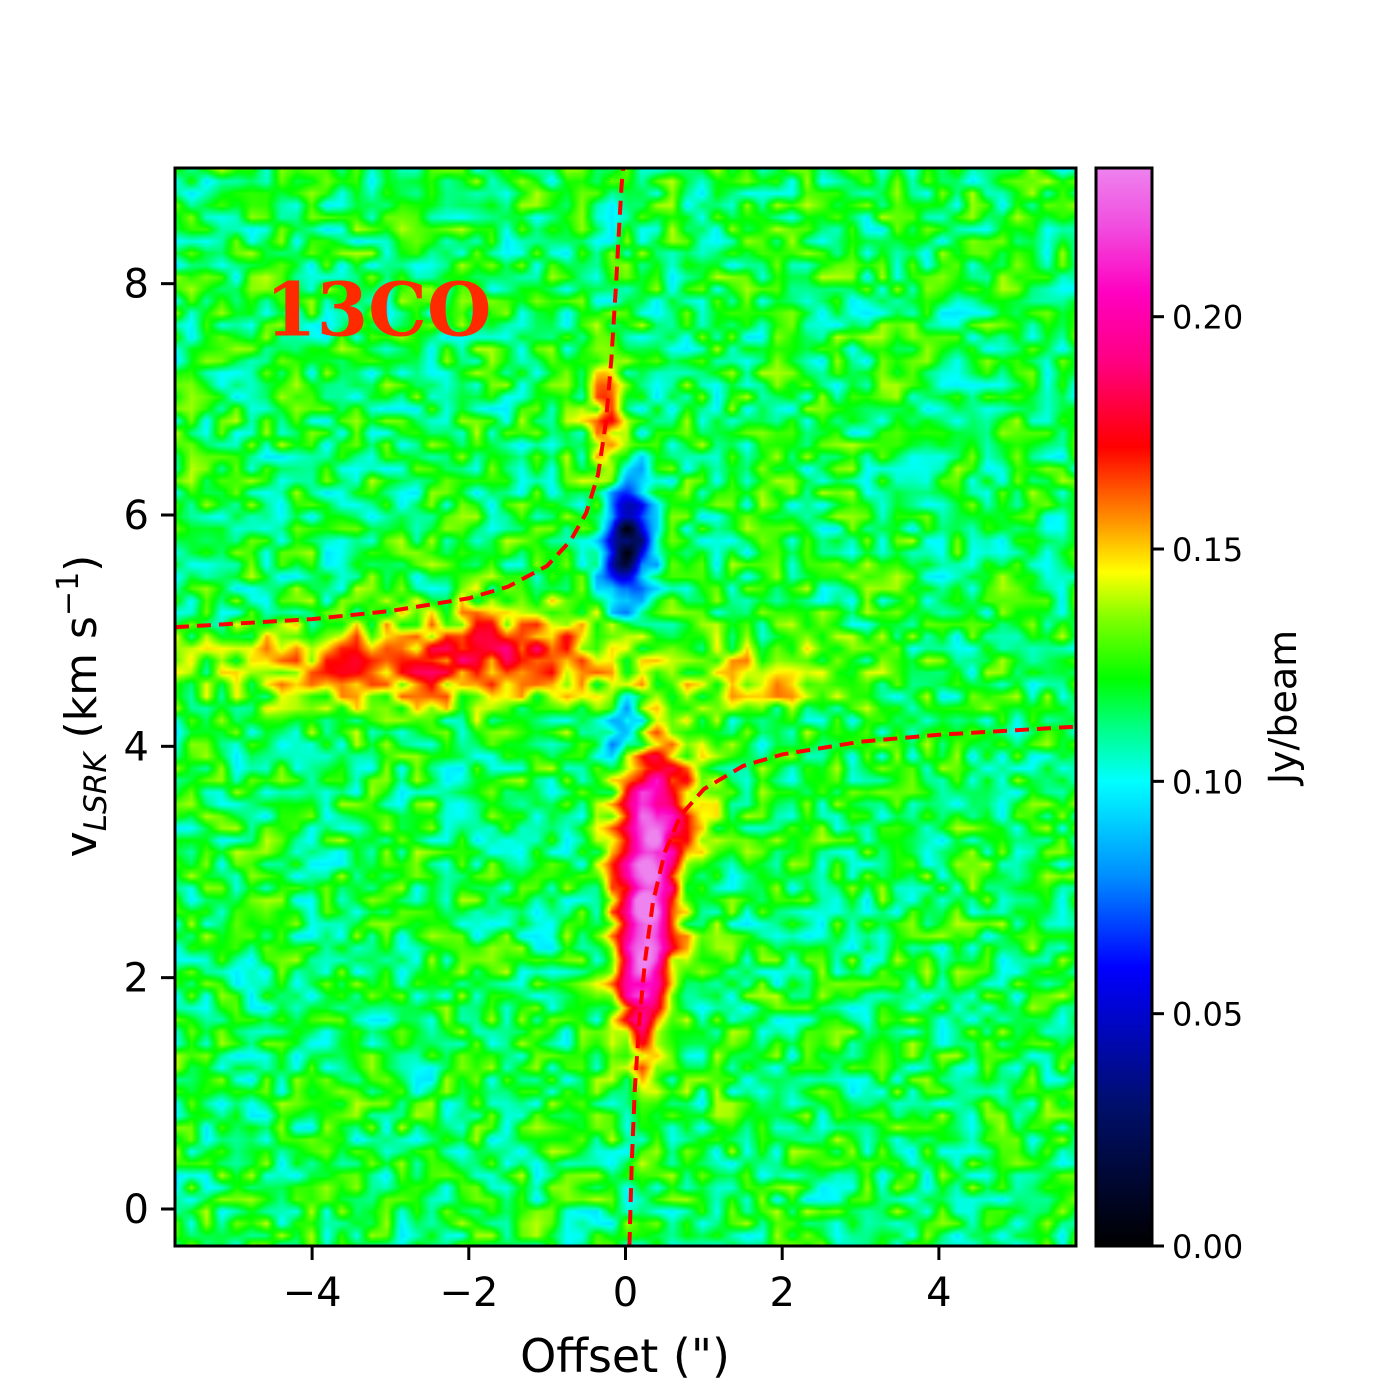  Describe the element at coordinates (1207, 550) in the screenshot. I see `colorbar-tick-label: 0.15` at that location.